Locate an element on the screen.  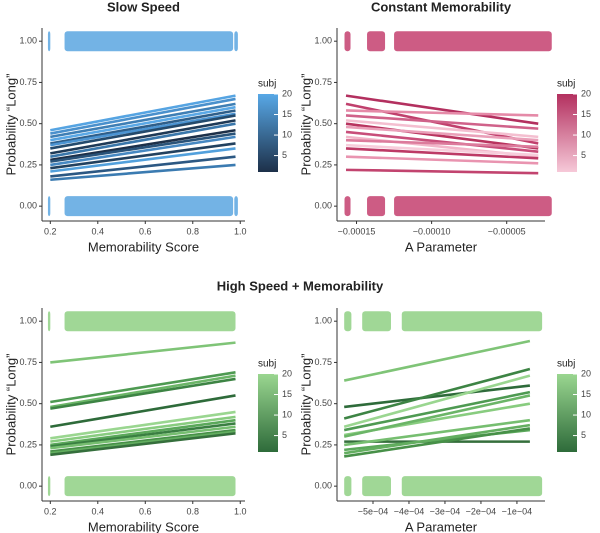
x-tick-label: −0.00015 is located at coordinates (357, 231).